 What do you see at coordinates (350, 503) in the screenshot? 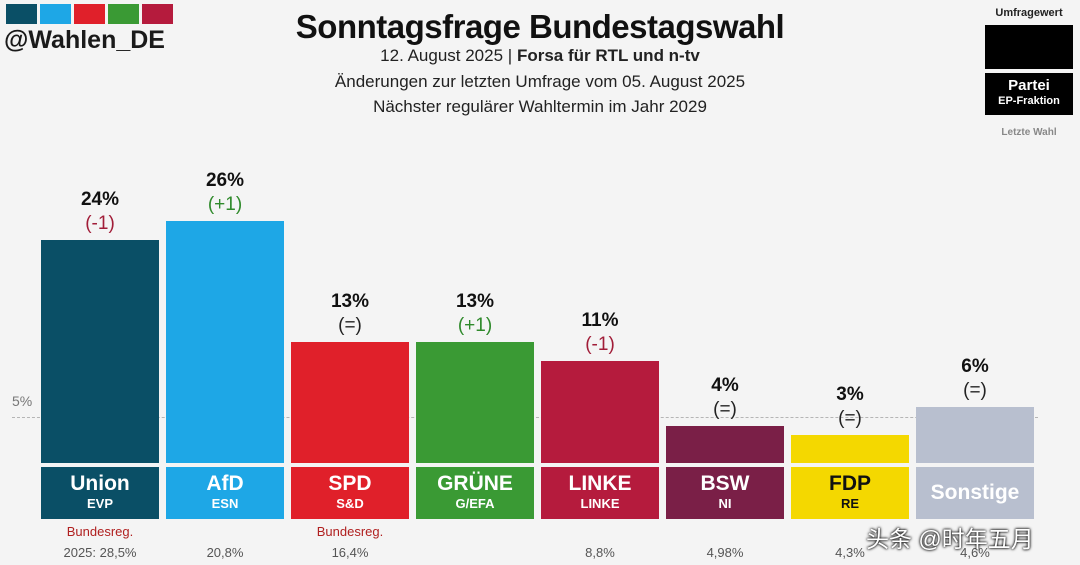
I see `ep-faction: S&D` at bounding box center [350, 503].